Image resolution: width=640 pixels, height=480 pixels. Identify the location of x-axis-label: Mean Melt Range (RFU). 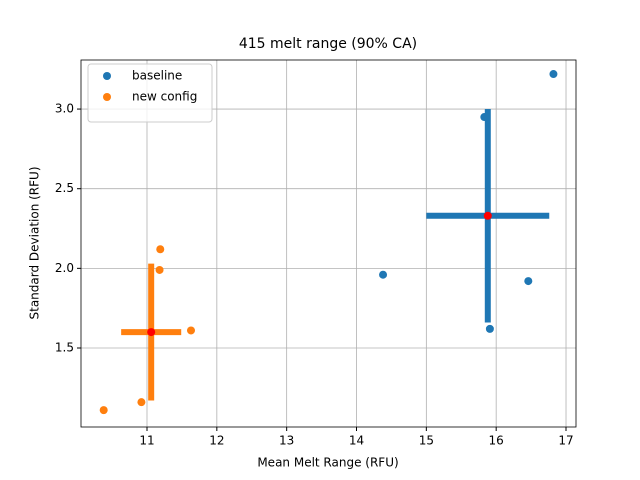
(327, 463).